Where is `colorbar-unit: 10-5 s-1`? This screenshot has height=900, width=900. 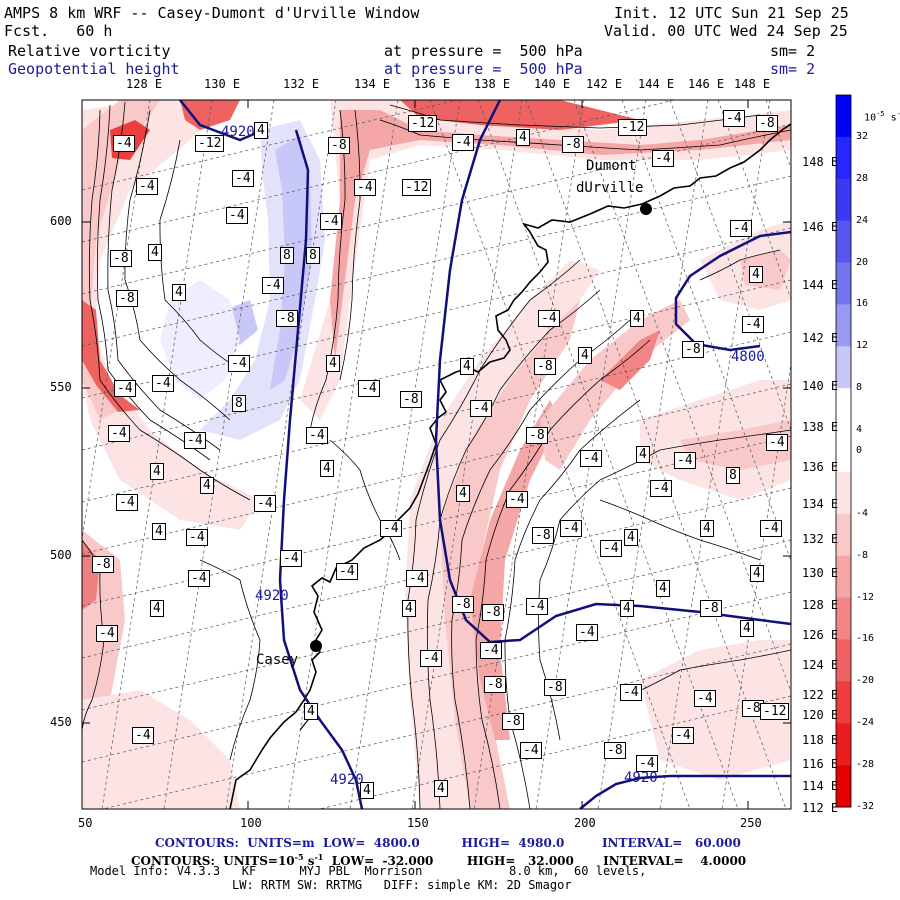
colorbar-unit: 10-5 s-1 is located at coordinates (882, 117).